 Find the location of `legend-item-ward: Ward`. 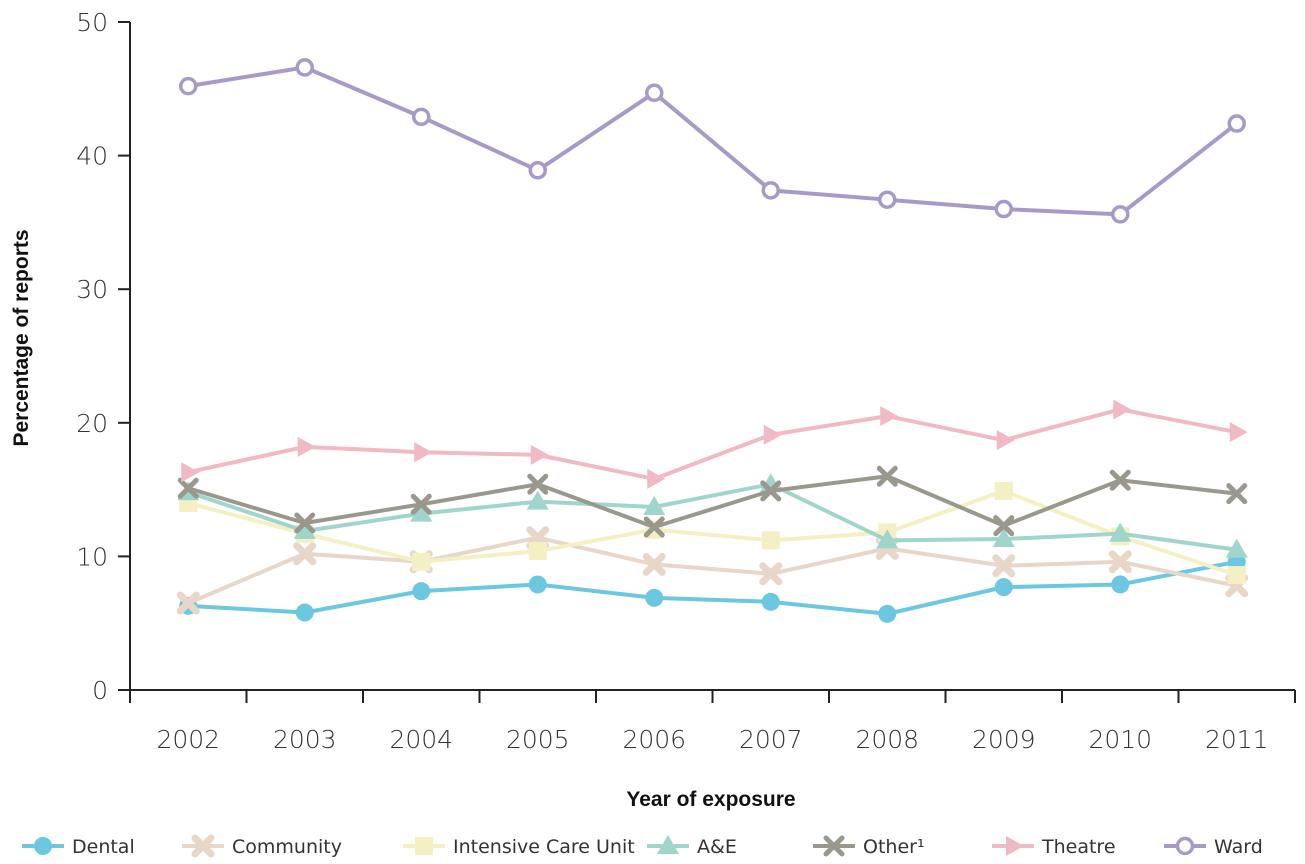

legend-item-ward: Ward is located at coordinates (1213, 847).